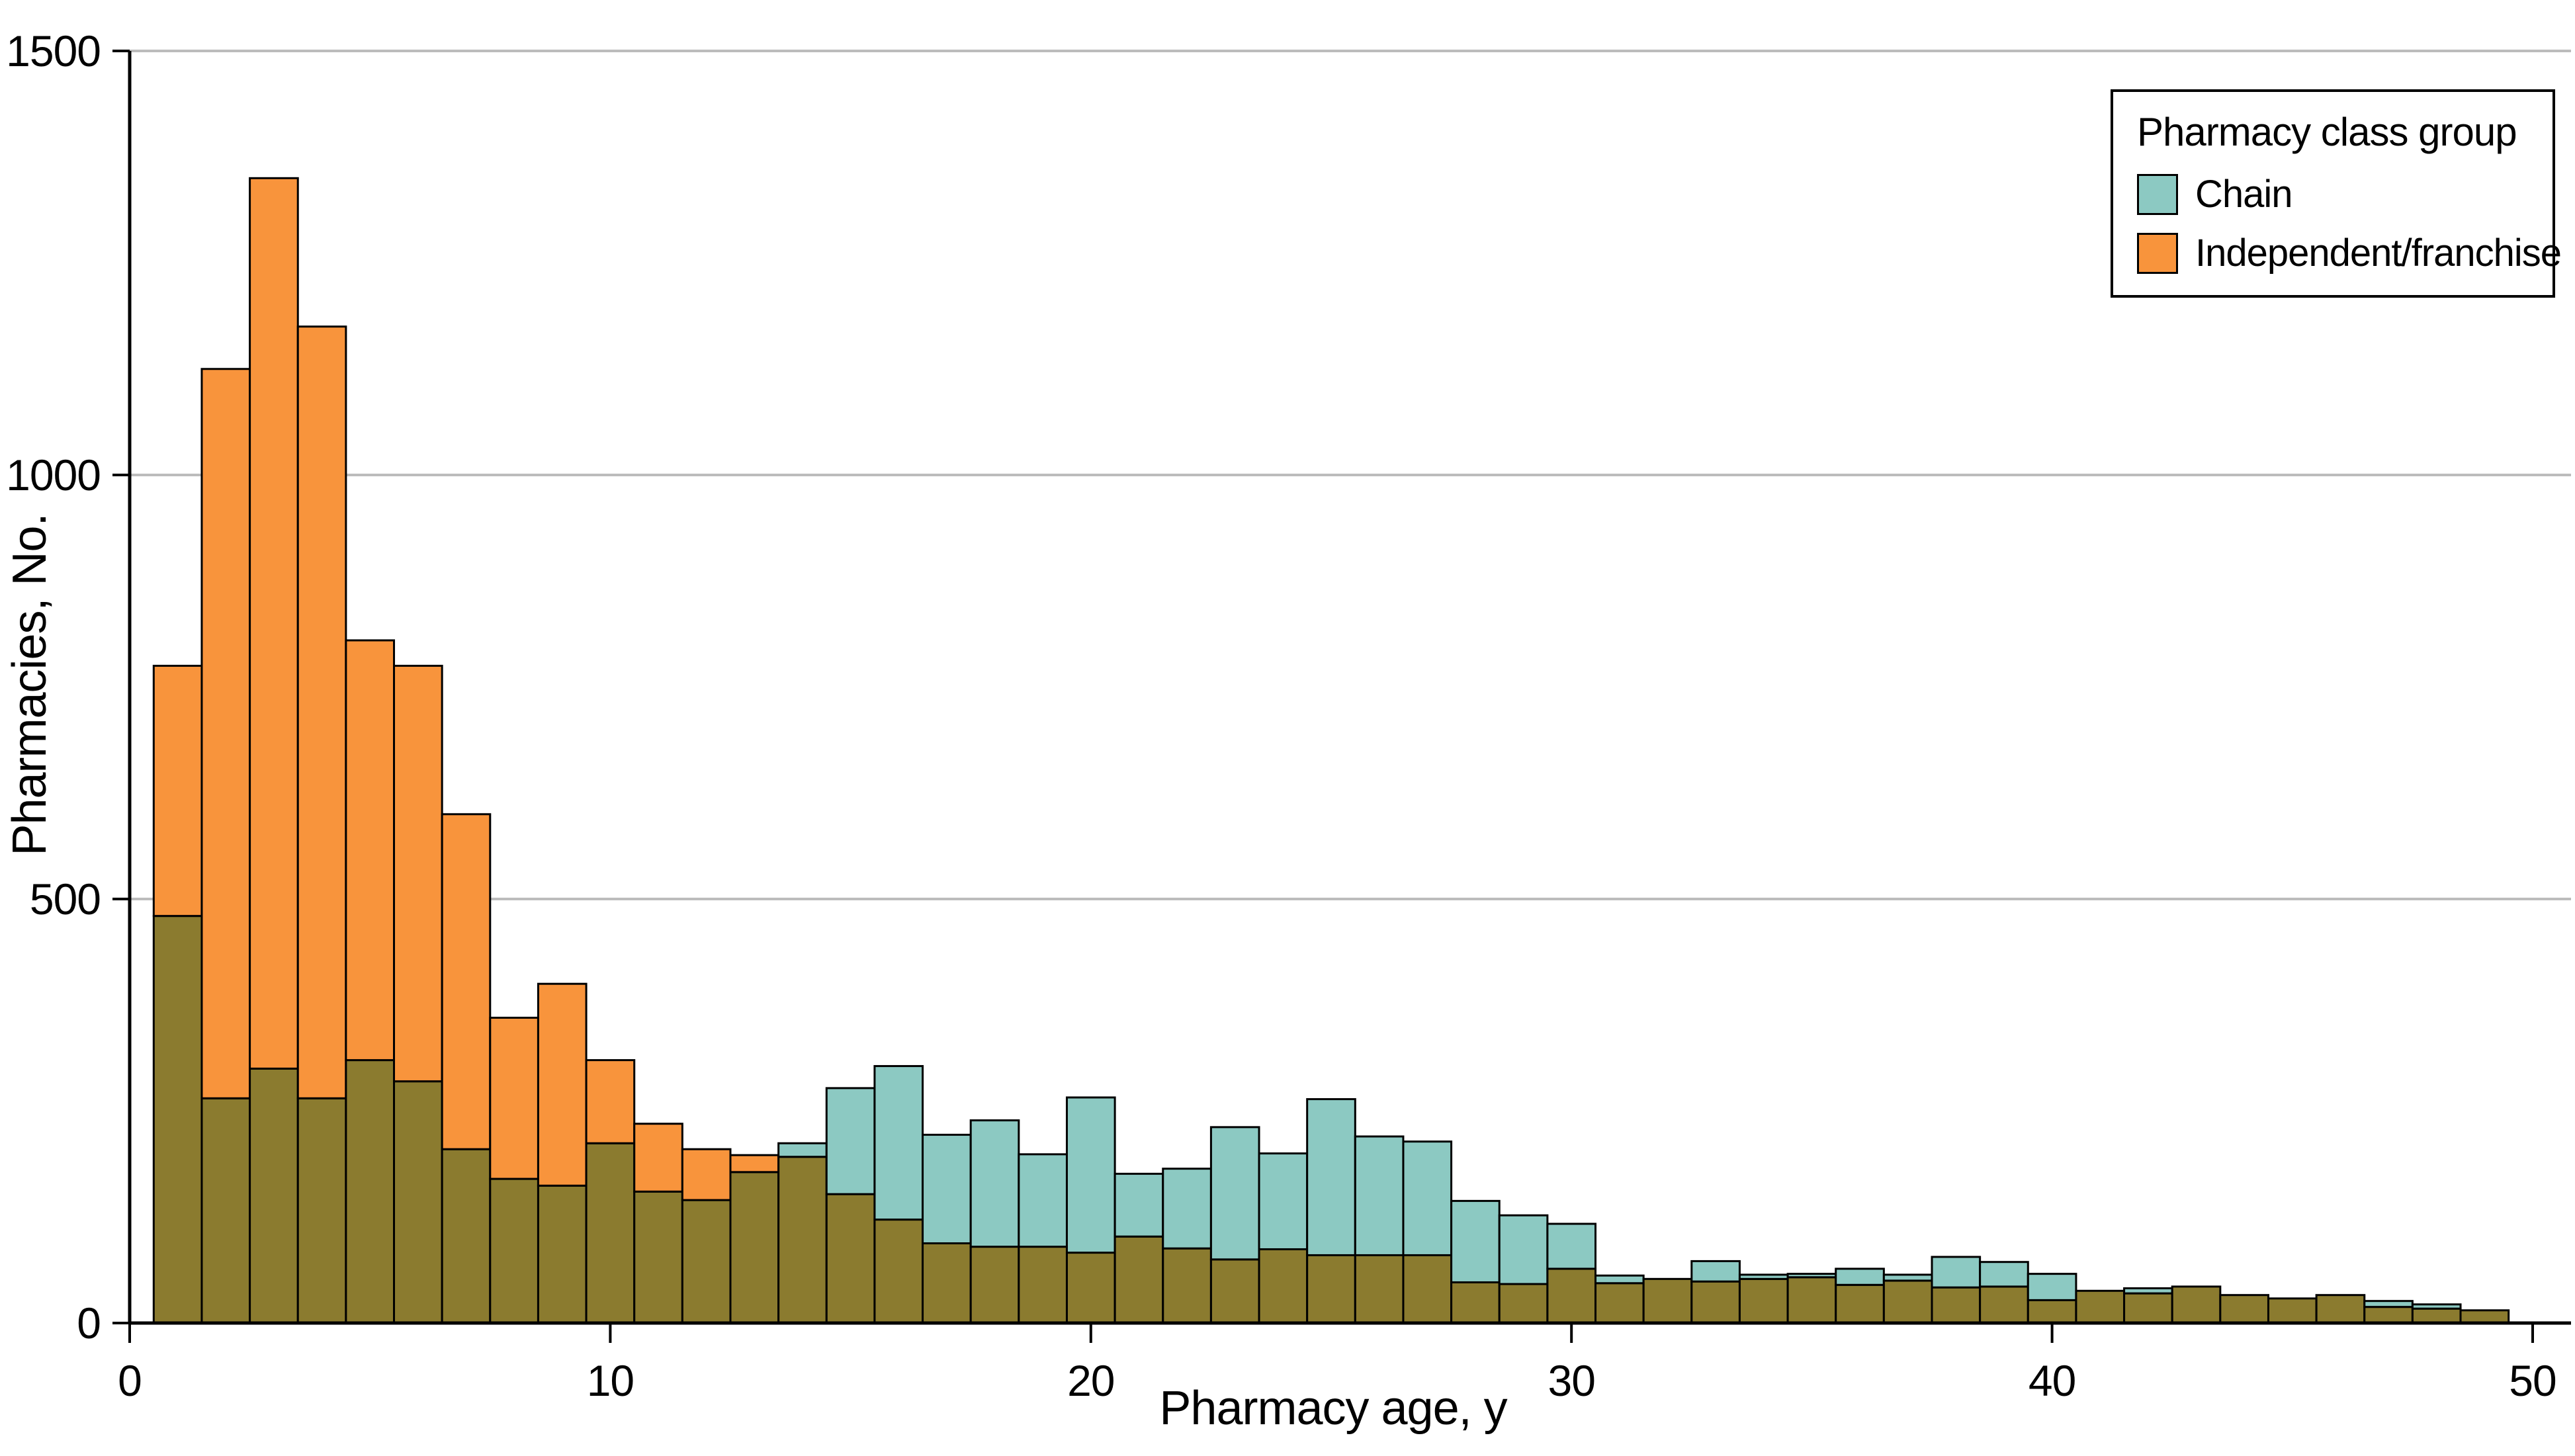 The image size is (2575, 1456). I want to click on y-tick-label-500: 500, so click(65, 899).